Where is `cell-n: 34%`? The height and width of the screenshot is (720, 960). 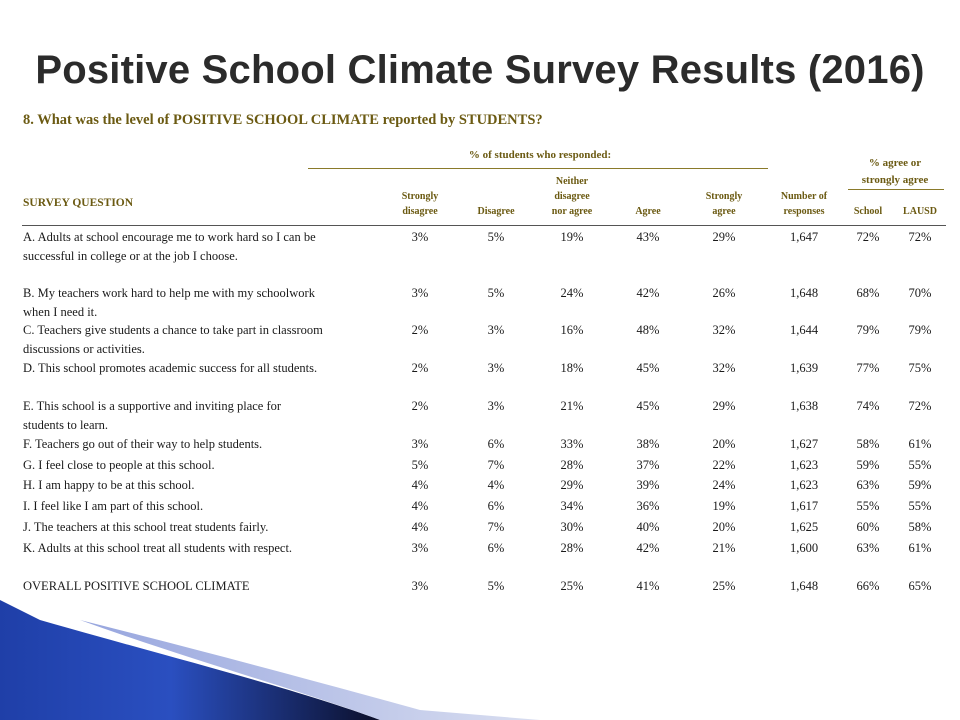
cell-n: 34% is located at coordinates (572, 506).